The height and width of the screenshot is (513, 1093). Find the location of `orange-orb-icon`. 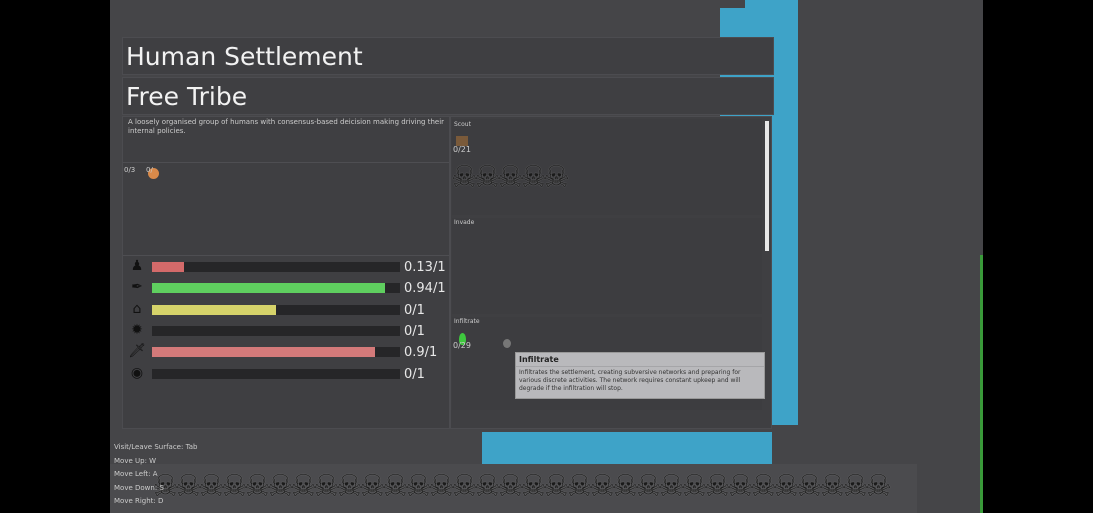

orange-orb-icon is located at coordinates (153, 173).